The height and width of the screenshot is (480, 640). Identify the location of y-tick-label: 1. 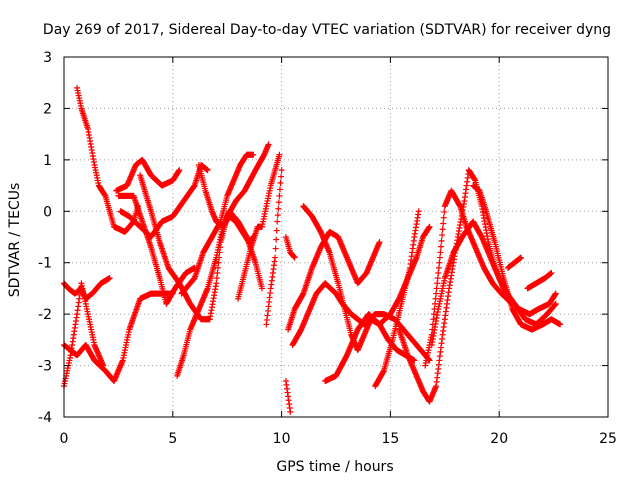
(47, 161).